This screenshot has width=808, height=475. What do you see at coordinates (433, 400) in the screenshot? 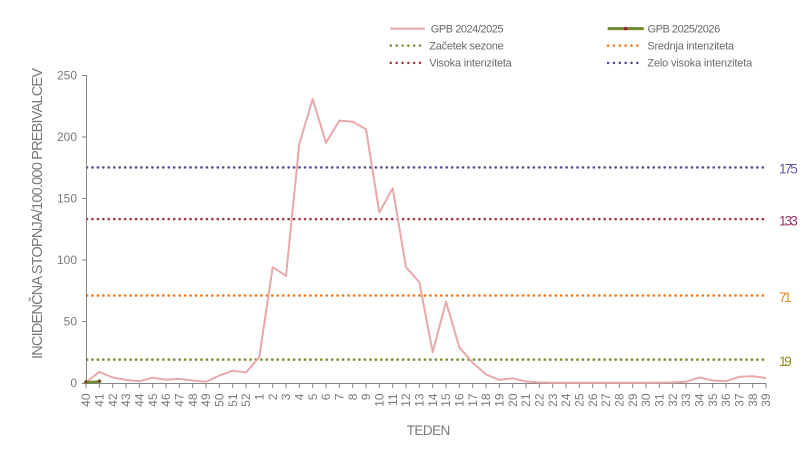
I see `svg-text: 14` at bounding box center [433, 400].